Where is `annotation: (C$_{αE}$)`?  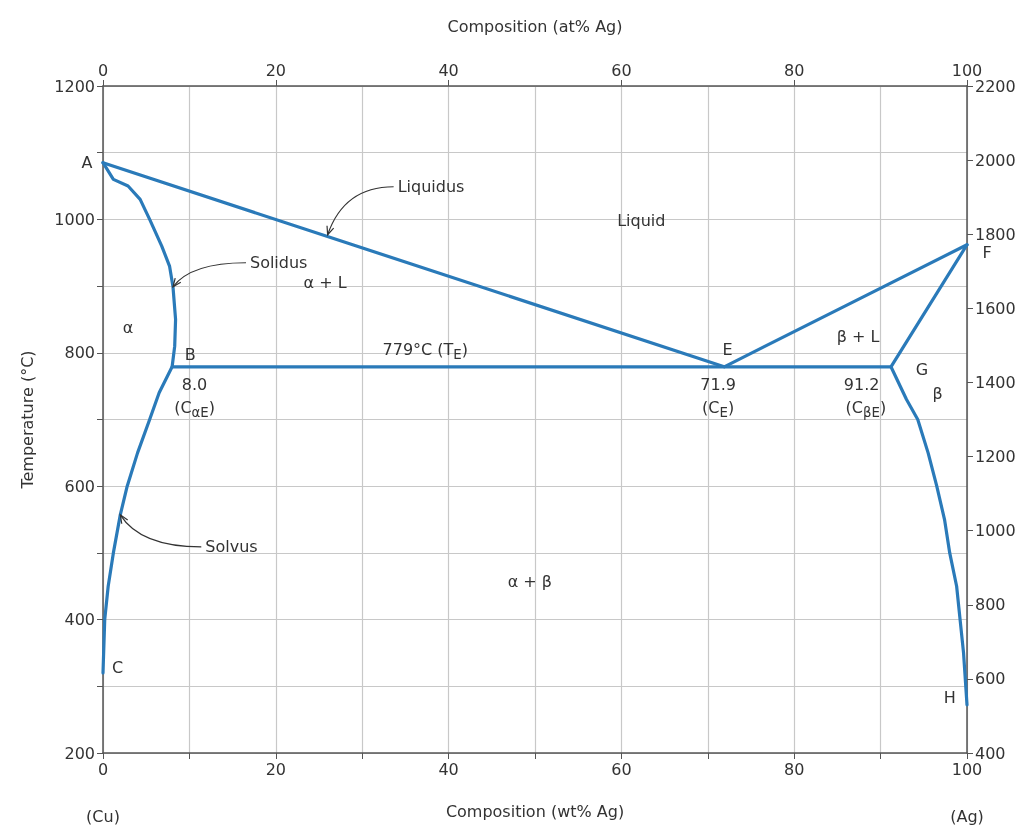 annotation: (C$_{αE}$) is located at coordinates (195, 409).